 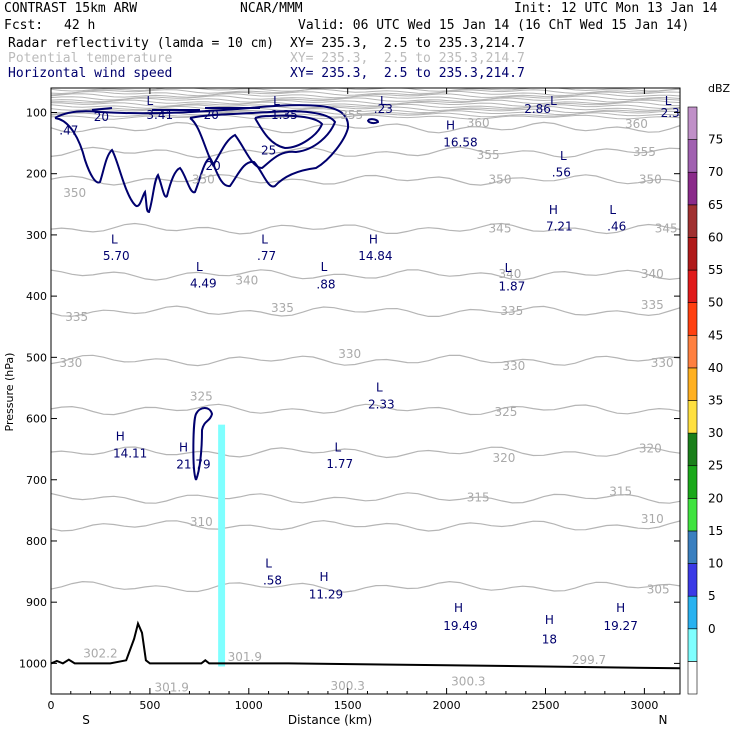 I want to click on jet-contour-outer, so click(x=202, y=159).